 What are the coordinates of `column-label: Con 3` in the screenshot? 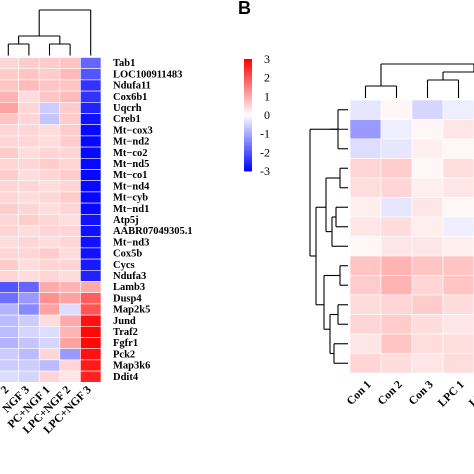 It's located at (421, 392).